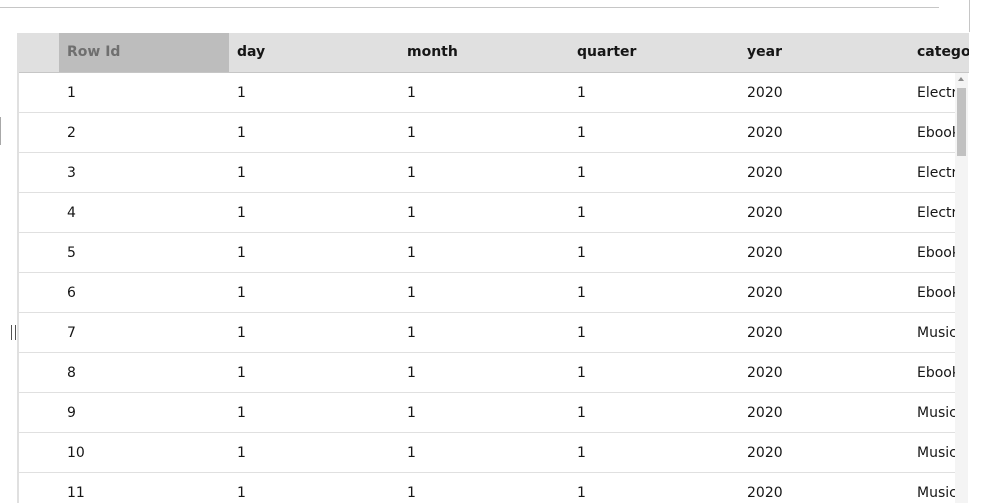 The height and width of the screenshot is (503, 989). I want to click on left-panel-tick, so click(0, 131).